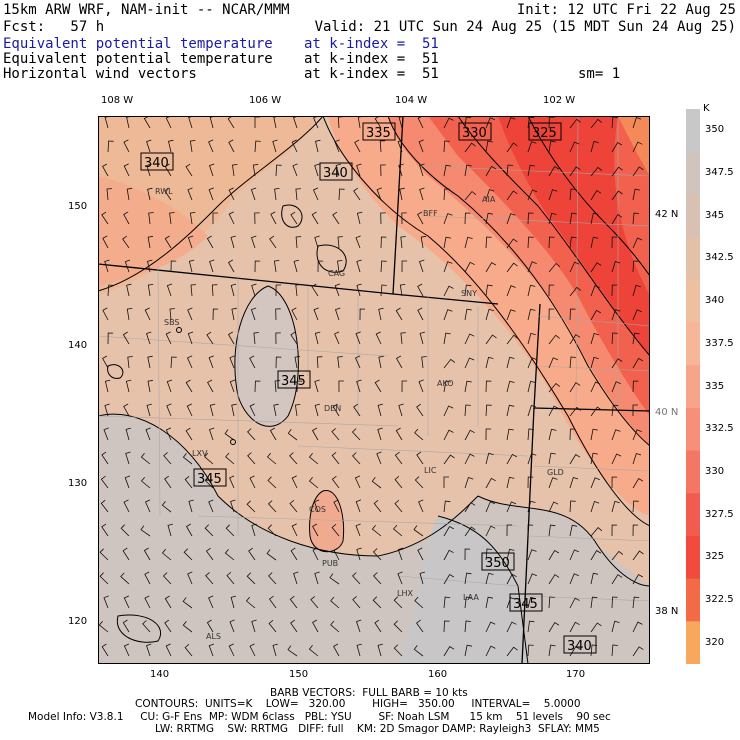  Describe the element at coordinates (715, 642) in the screenshot. I see `colorbar-label: 320` at that location.